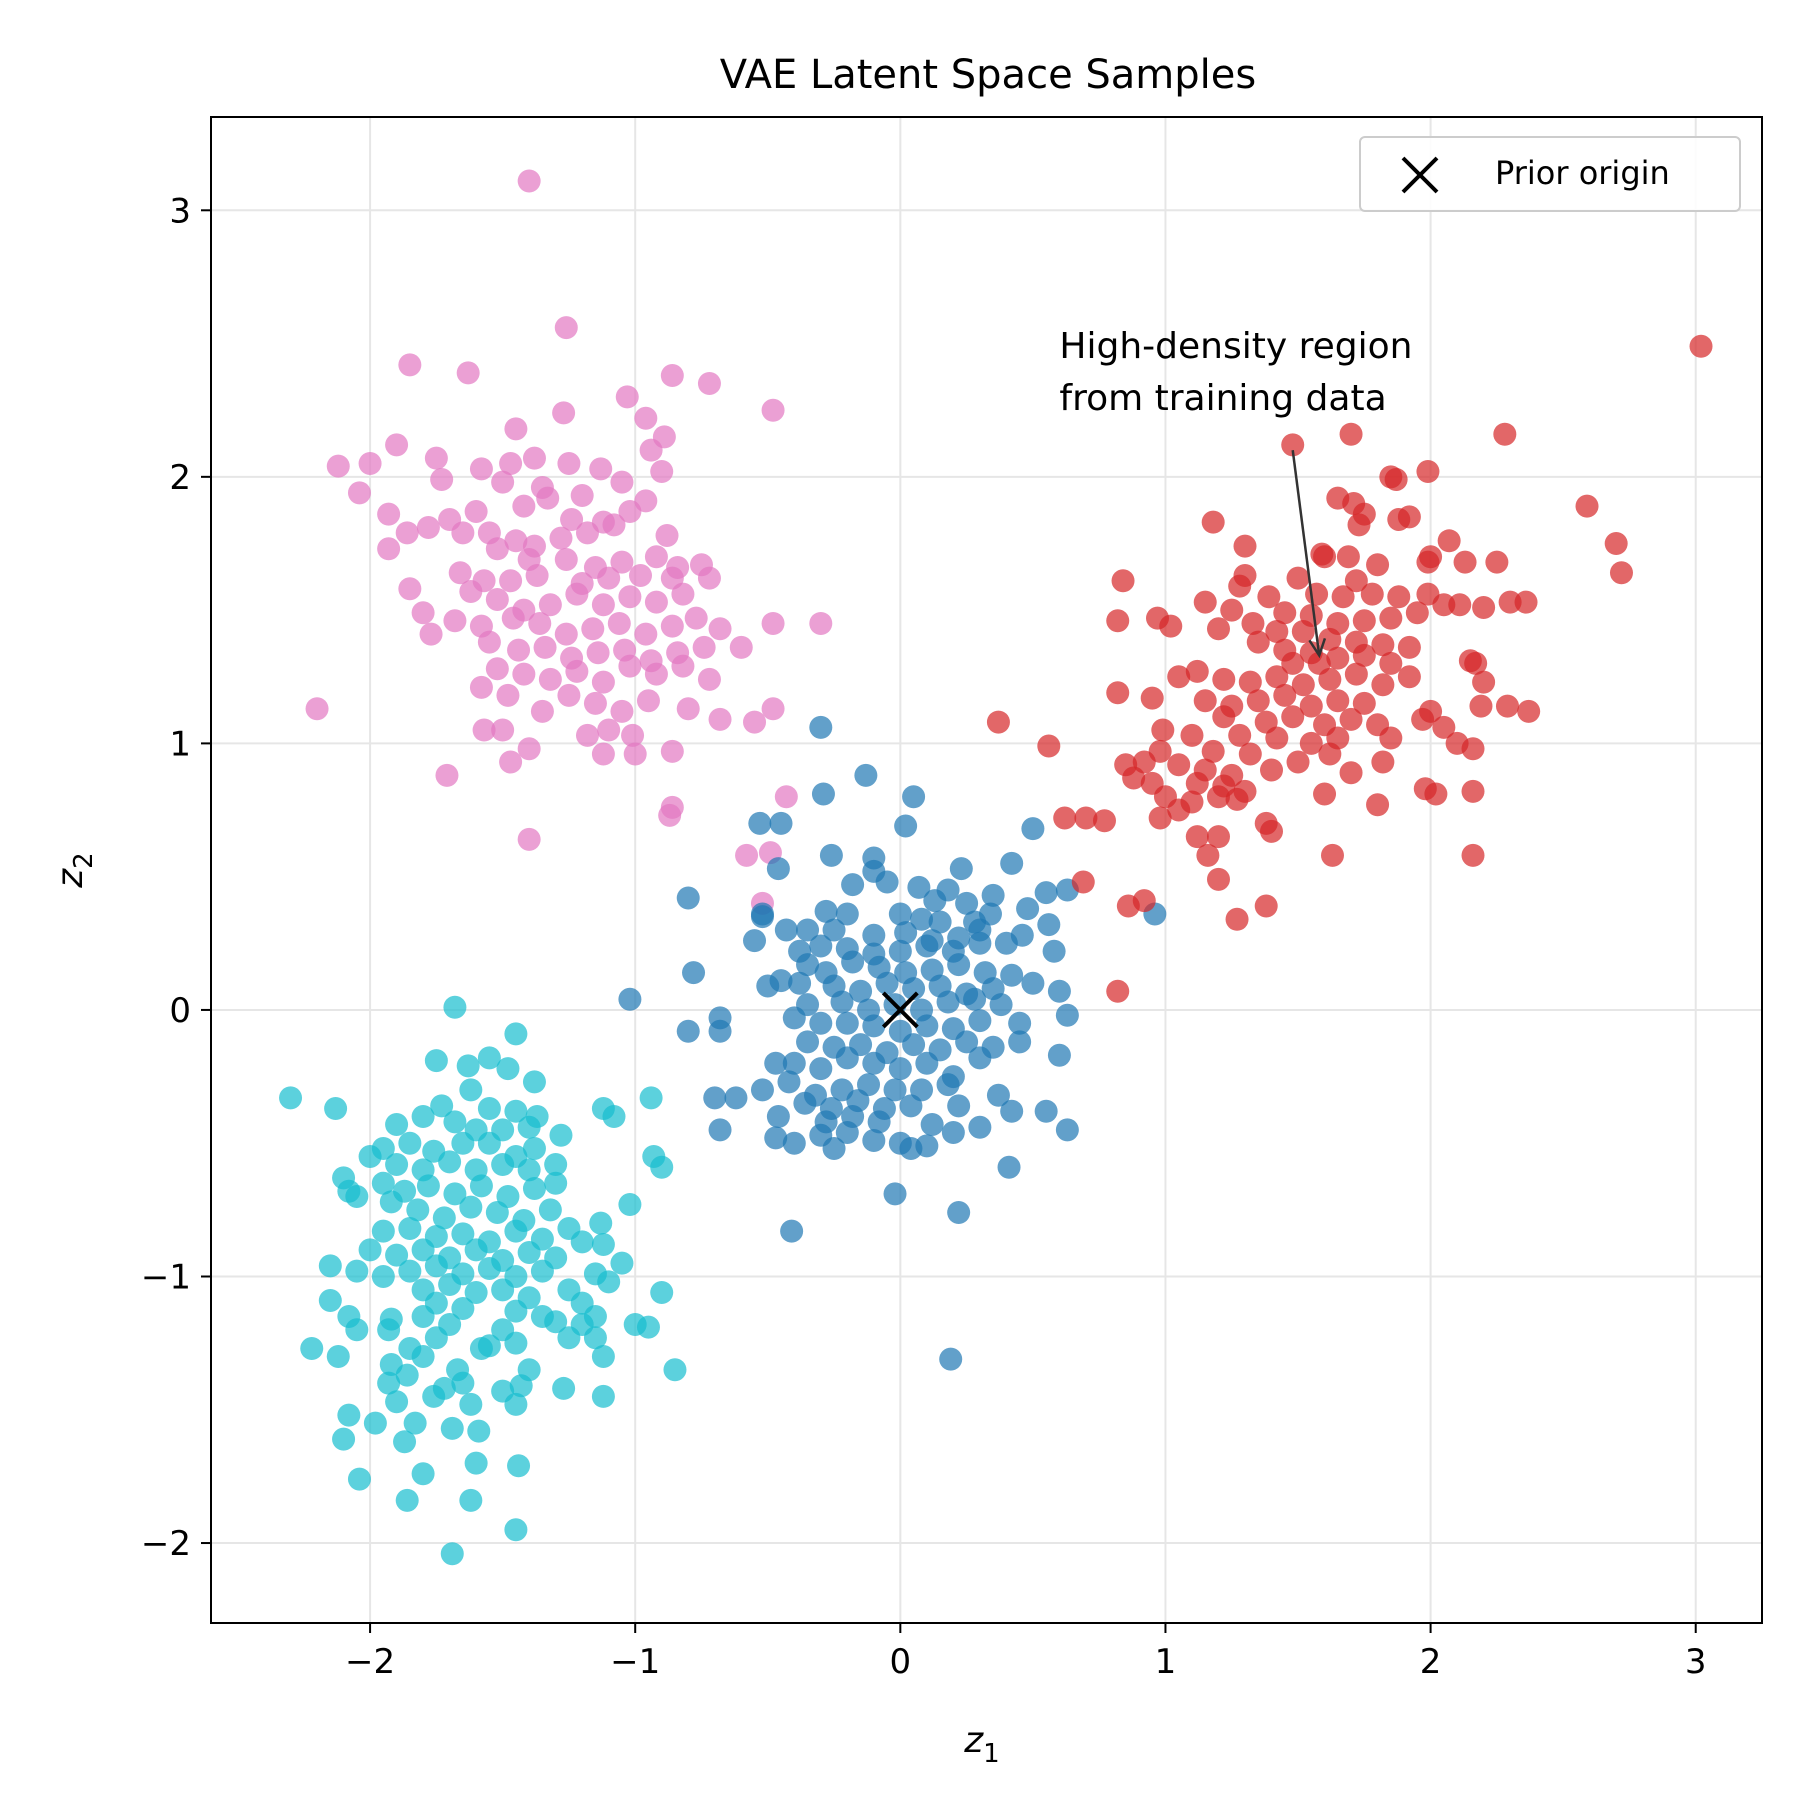 Image resolution: width=1800 pixels, height=1800 pixels. I want to click on x-tick-label: 0, so click(901, 1662).